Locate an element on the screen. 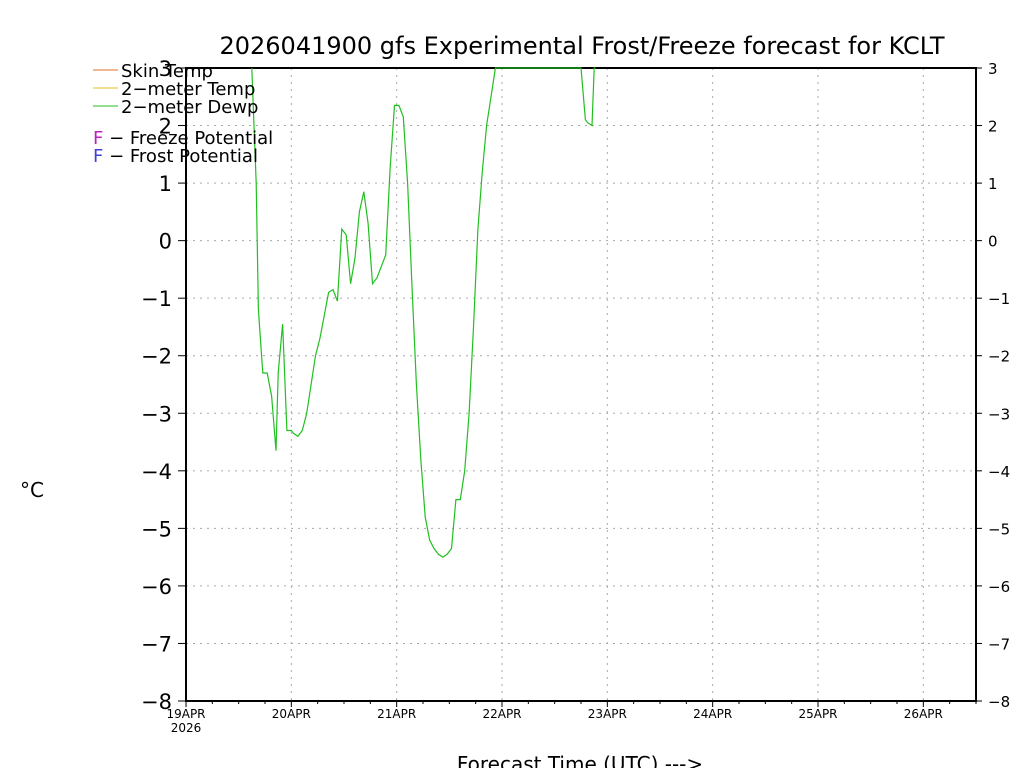  x-tick-label: 23APR is located at coordinates (607, 714).